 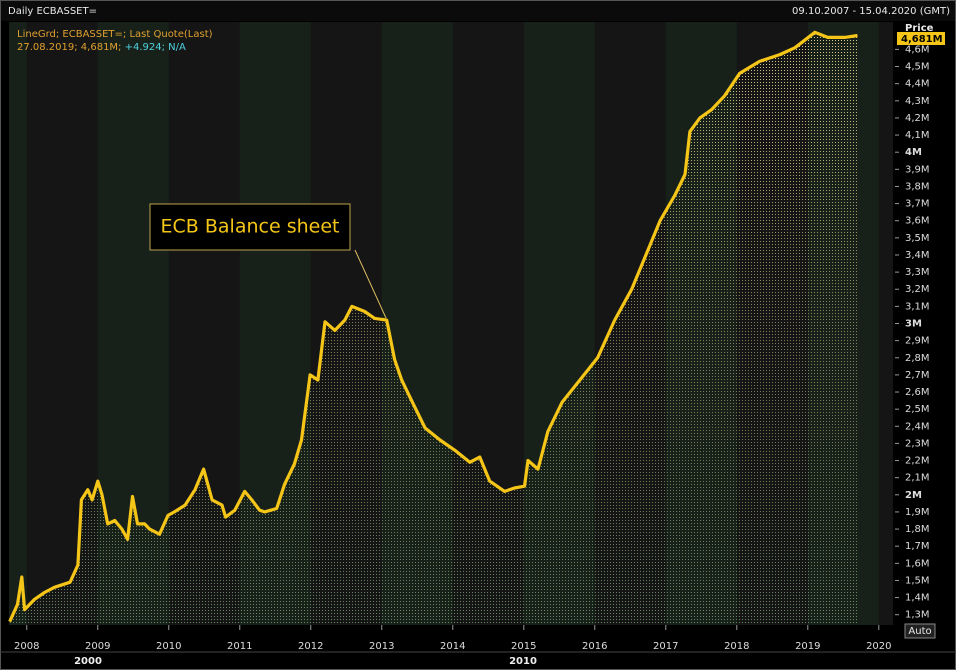 I want to click on x-tick-label: 2009, so click(x=97, y=646).